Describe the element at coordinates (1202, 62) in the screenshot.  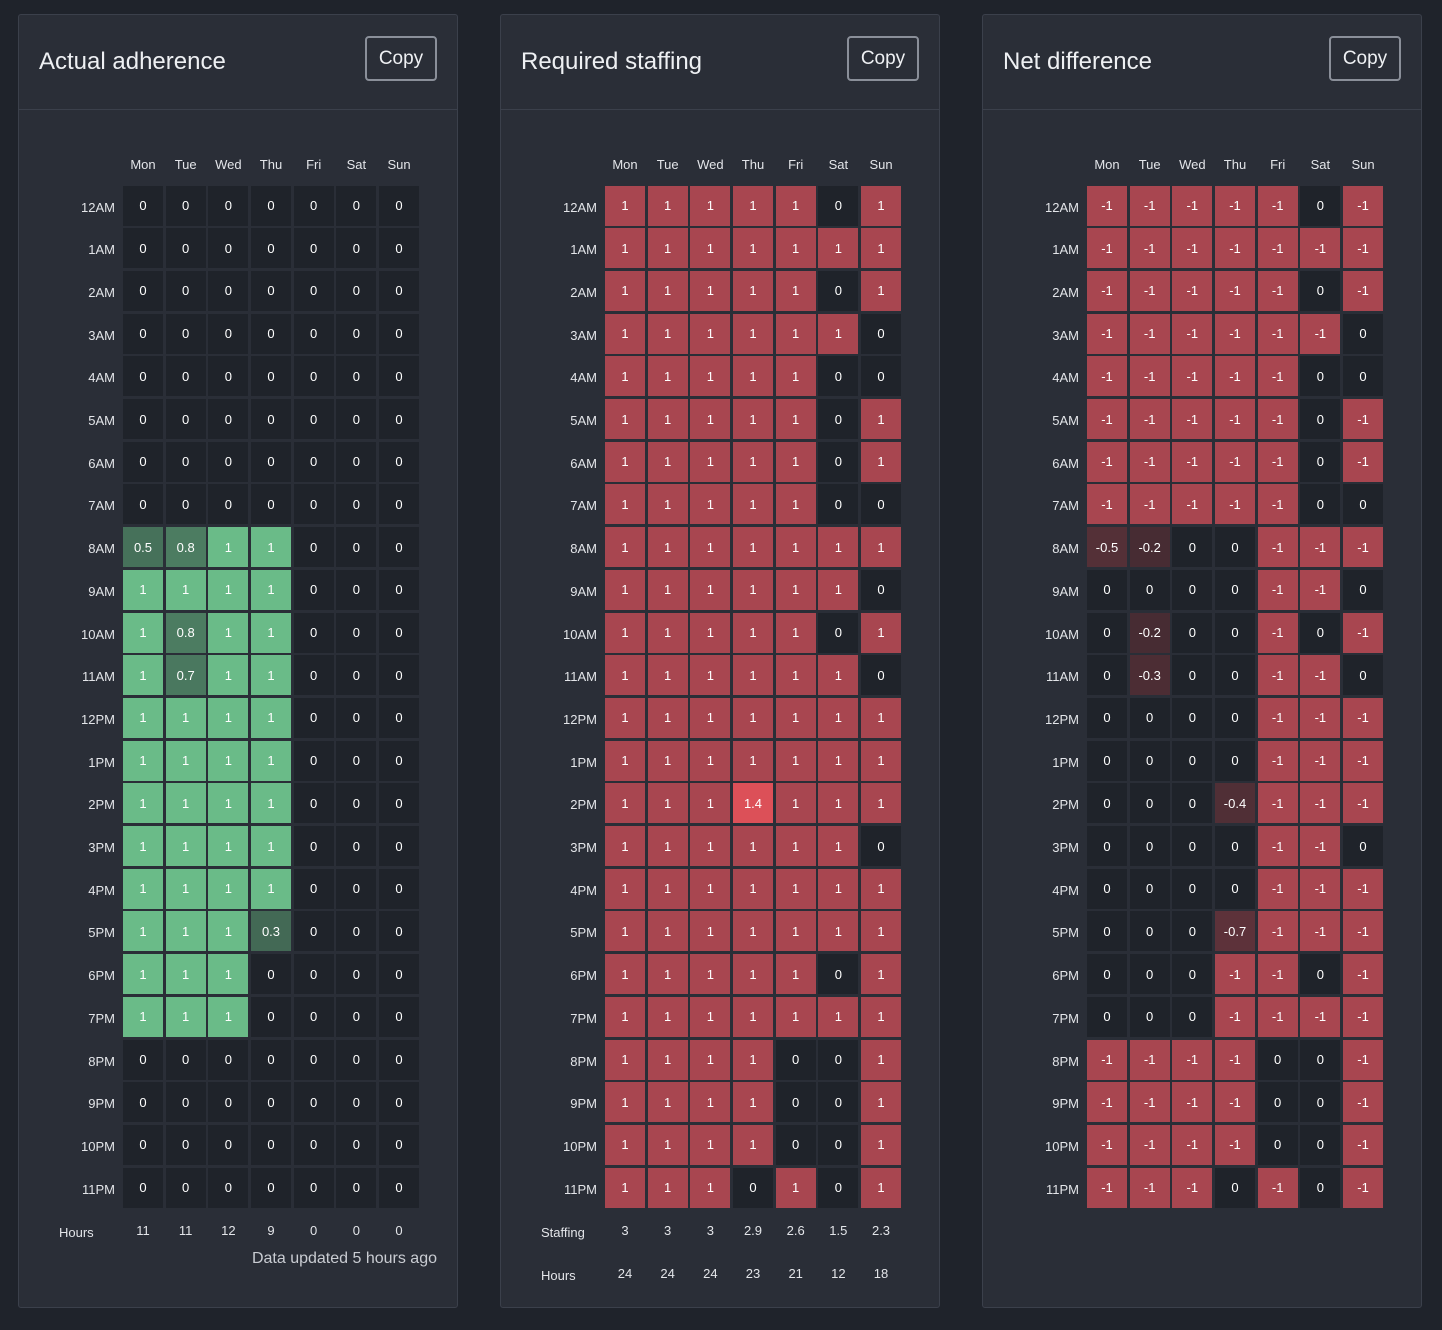
I see `panel-header: Net difference Copy` at that location.